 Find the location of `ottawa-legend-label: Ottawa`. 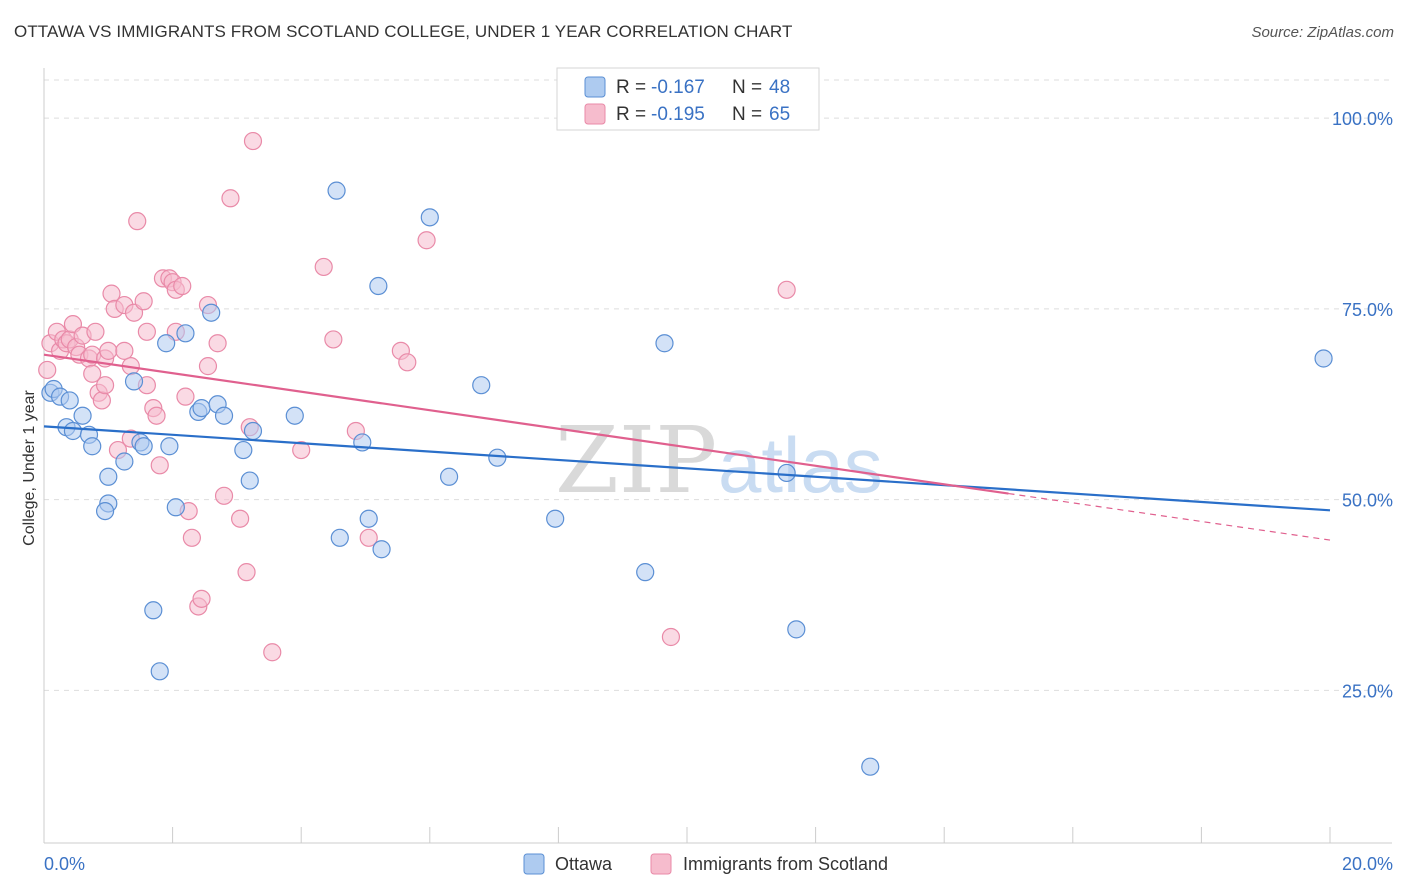

ottawa-legend-label: Ottawa is located at coordinates (584, 864).